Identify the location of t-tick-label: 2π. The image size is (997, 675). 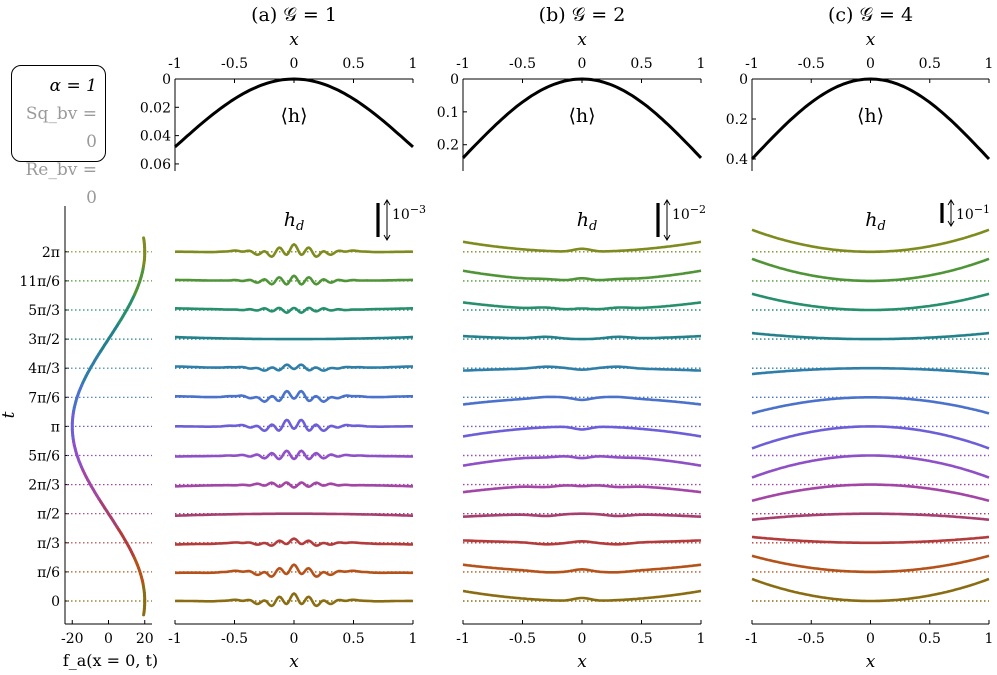
(51, 253).